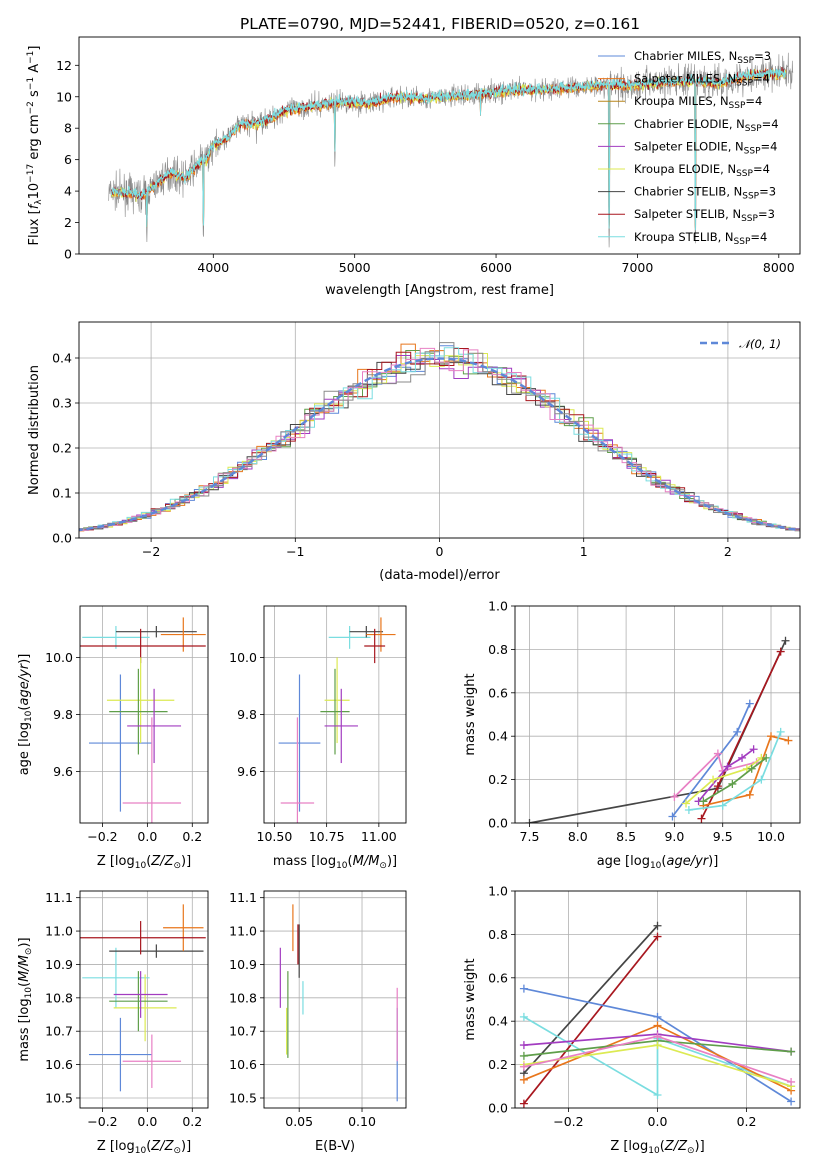 This screenshot has width=819, height=1170. Describe the element at coordinates (702, 80) in the screenshot. I see `legend-label: Salpeter MILES, NSSP=4` at that location.